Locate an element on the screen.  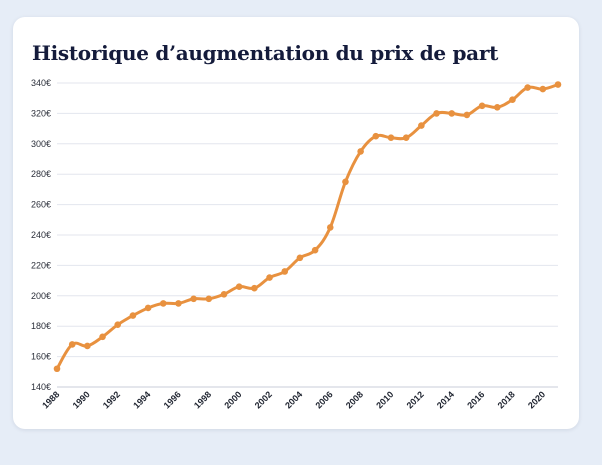
y-tick-label: 340€ is located at coordinates (41, 83).